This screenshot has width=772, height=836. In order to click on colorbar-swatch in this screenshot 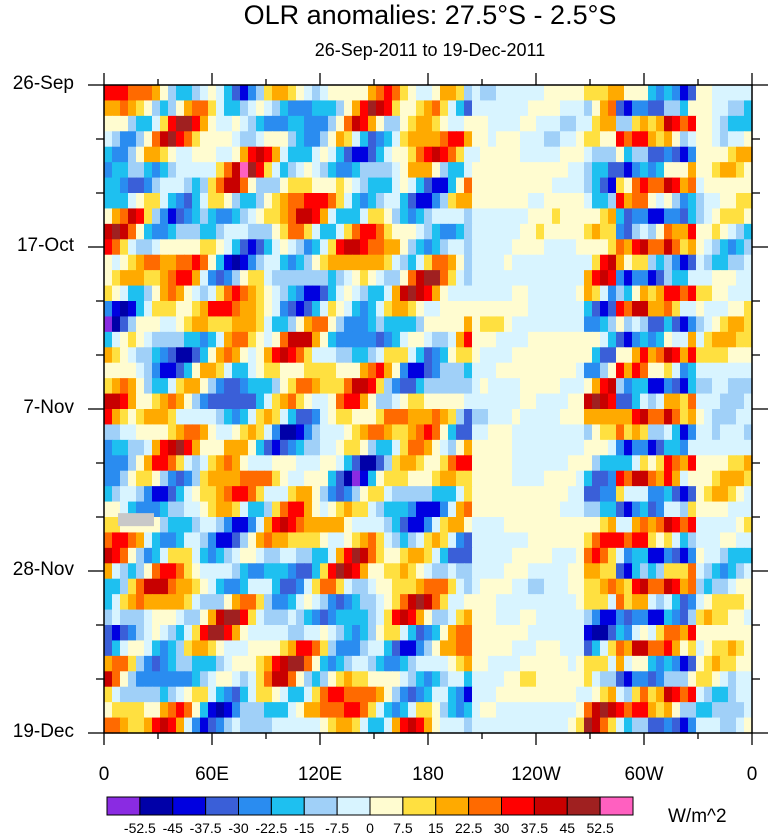, I will do `click(353, 806)`.